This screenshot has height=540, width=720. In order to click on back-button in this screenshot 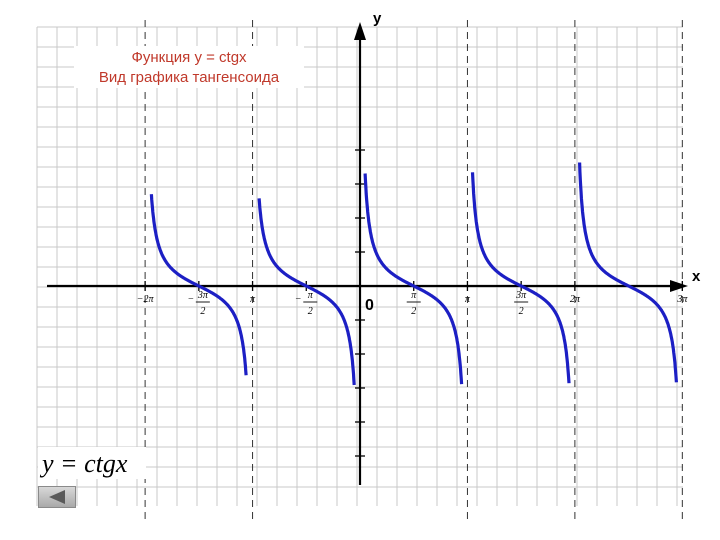, I will do `click(57, 497)`.